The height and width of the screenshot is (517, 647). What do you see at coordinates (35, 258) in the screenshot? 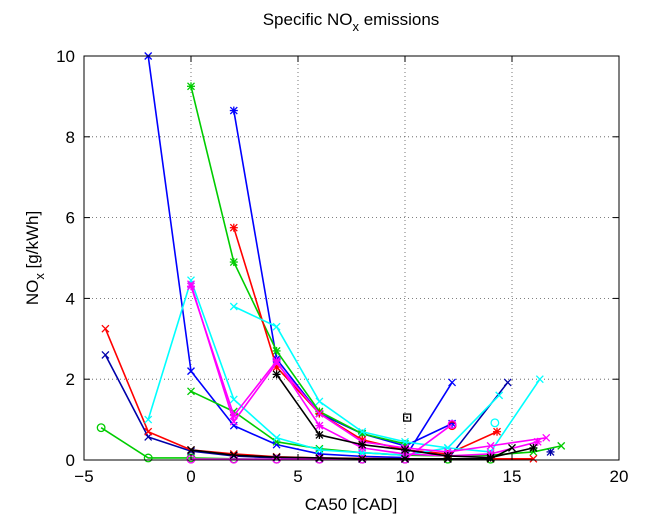
I see `y-axis-label: NOx [g/kWh]` at bounding box center [35, 258].